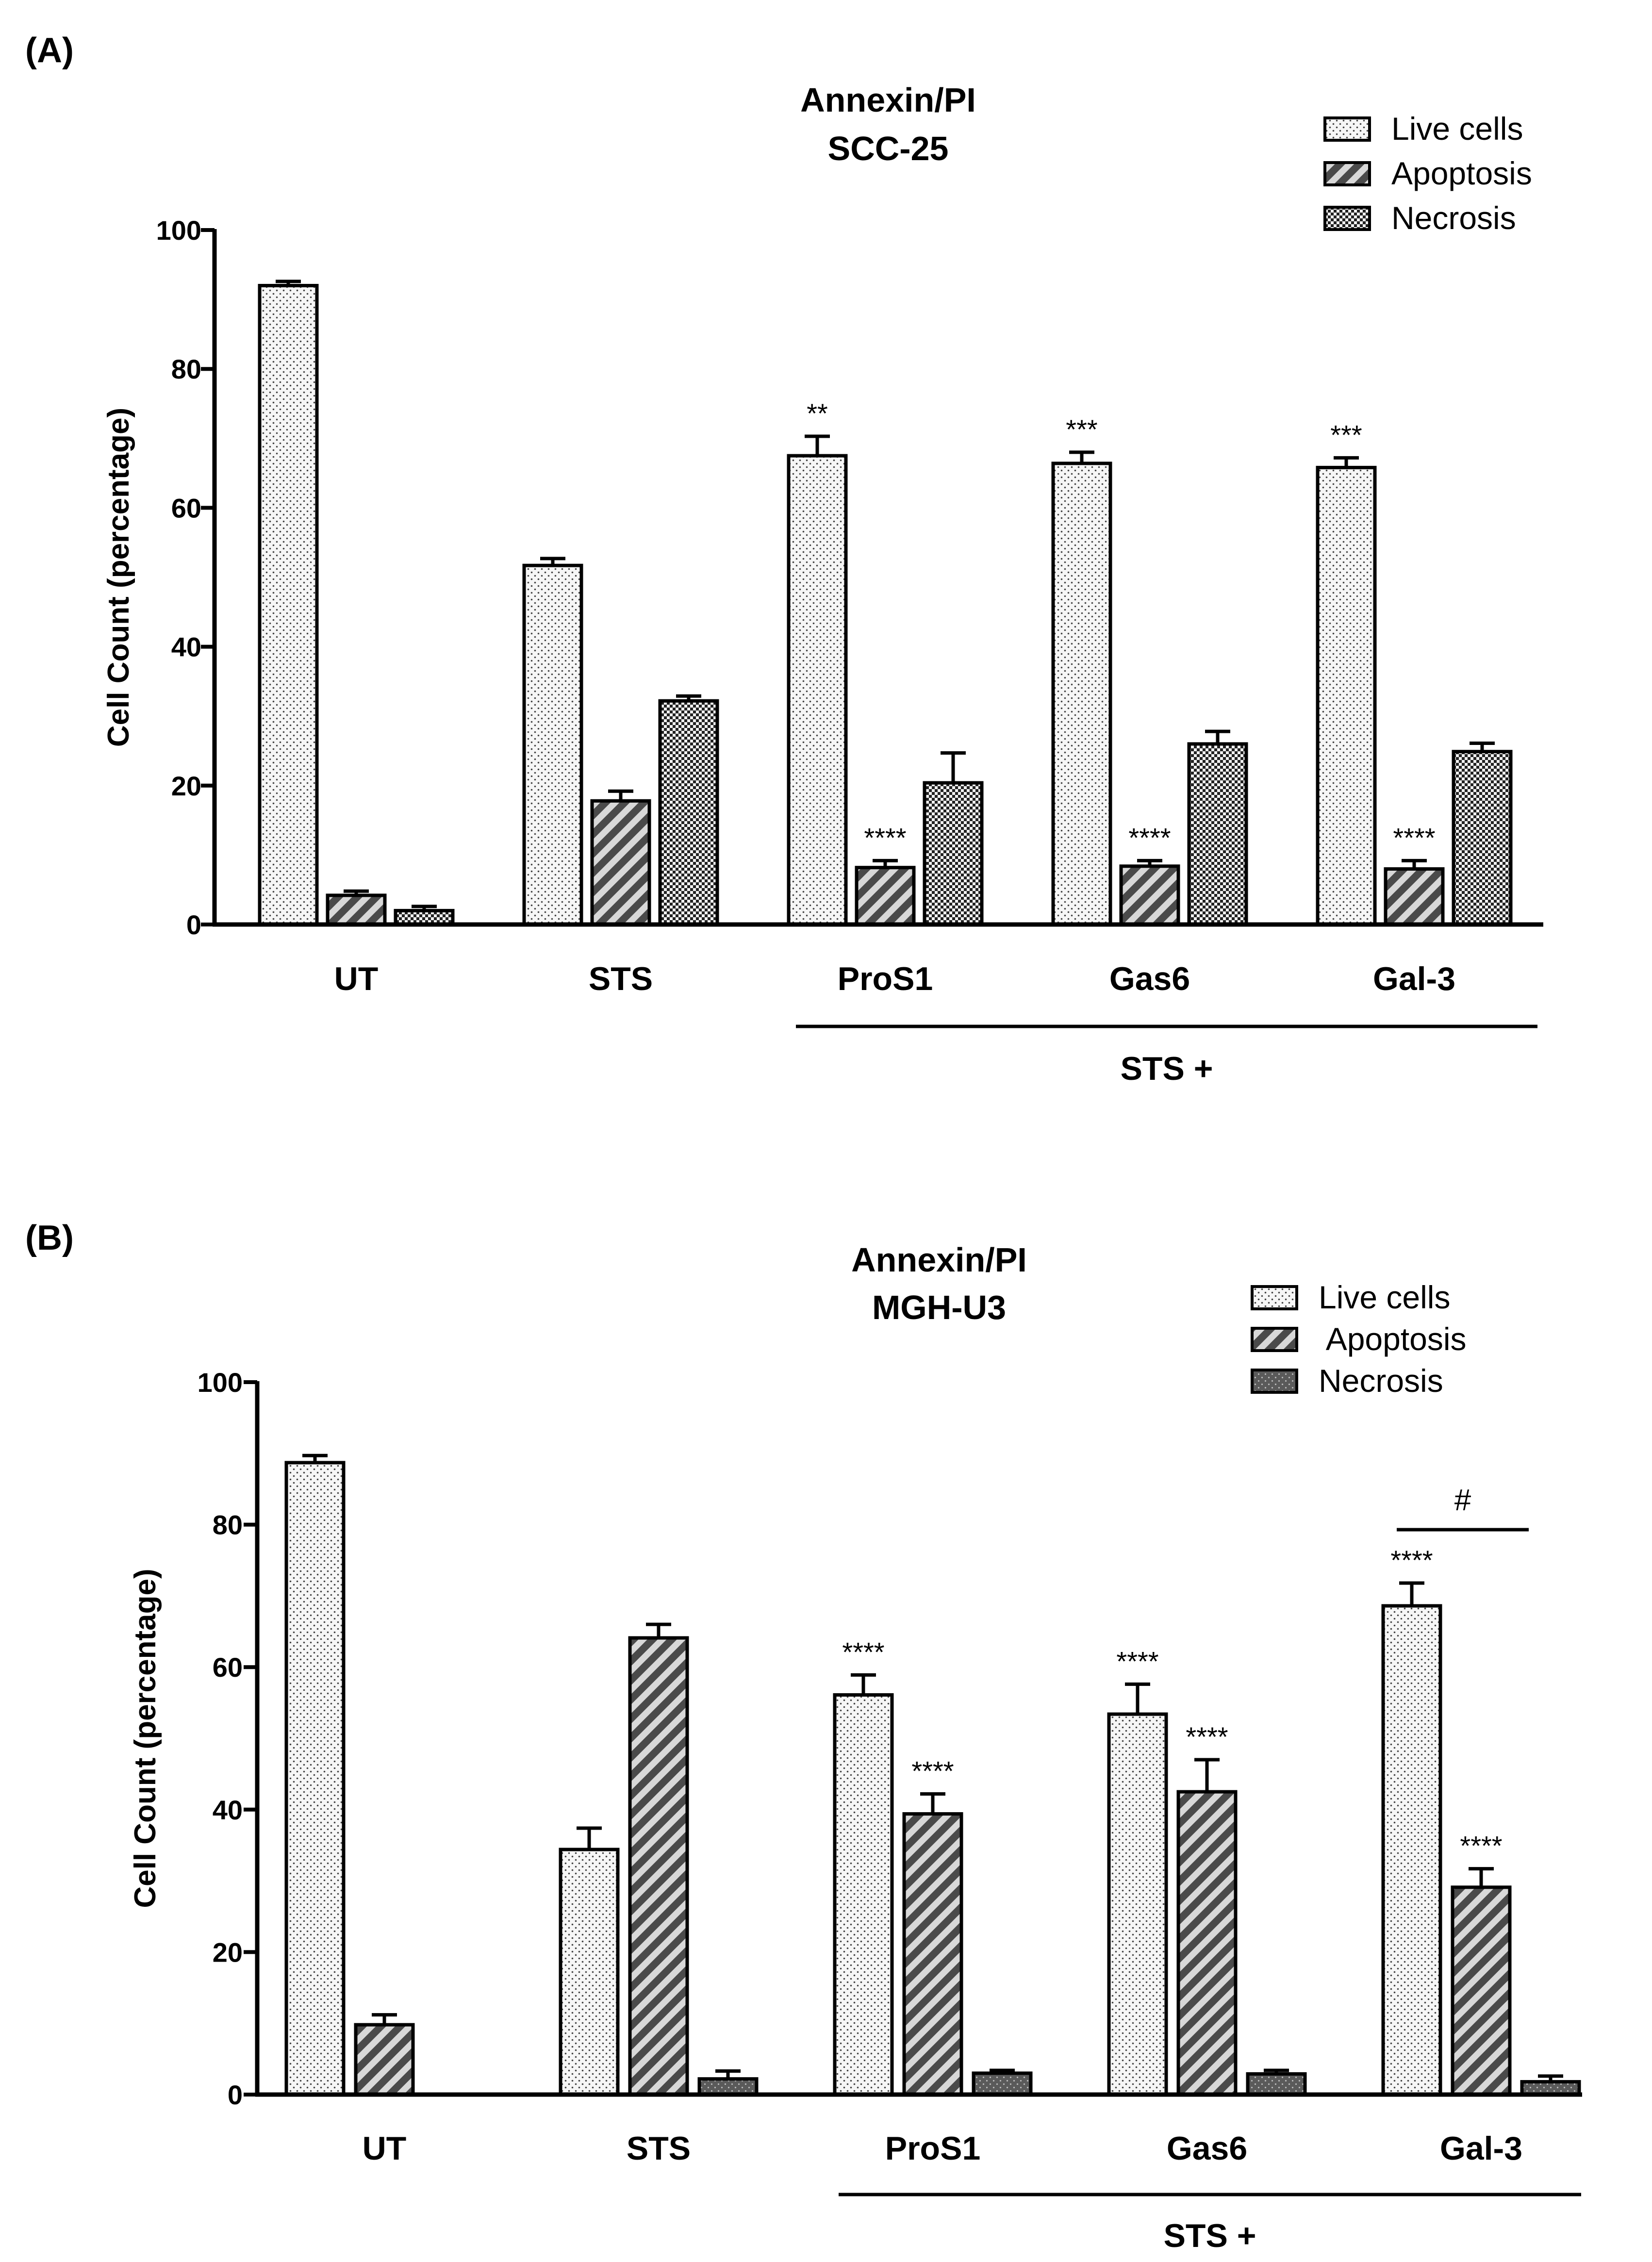  I want to click on panel-label: (A), so click(49, 51).